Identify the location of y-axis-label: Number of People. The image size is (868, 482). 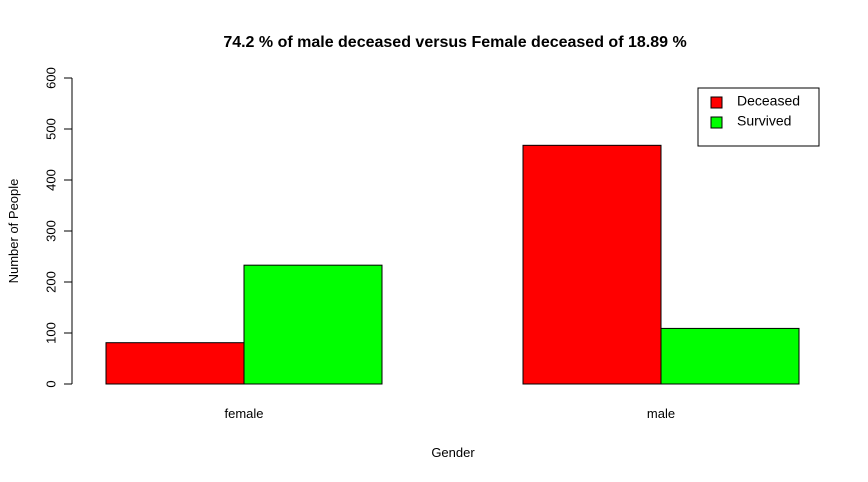
(13, 231).